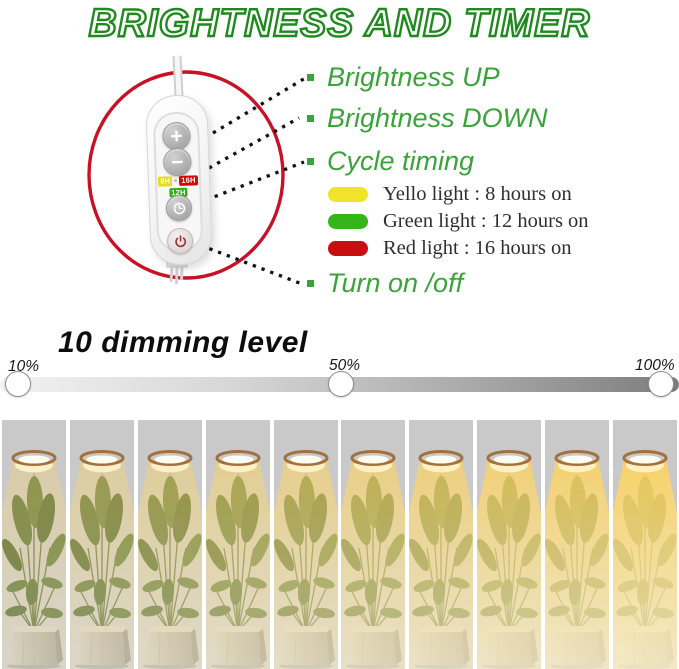  I want to click on power-icon, so click(180, 240).